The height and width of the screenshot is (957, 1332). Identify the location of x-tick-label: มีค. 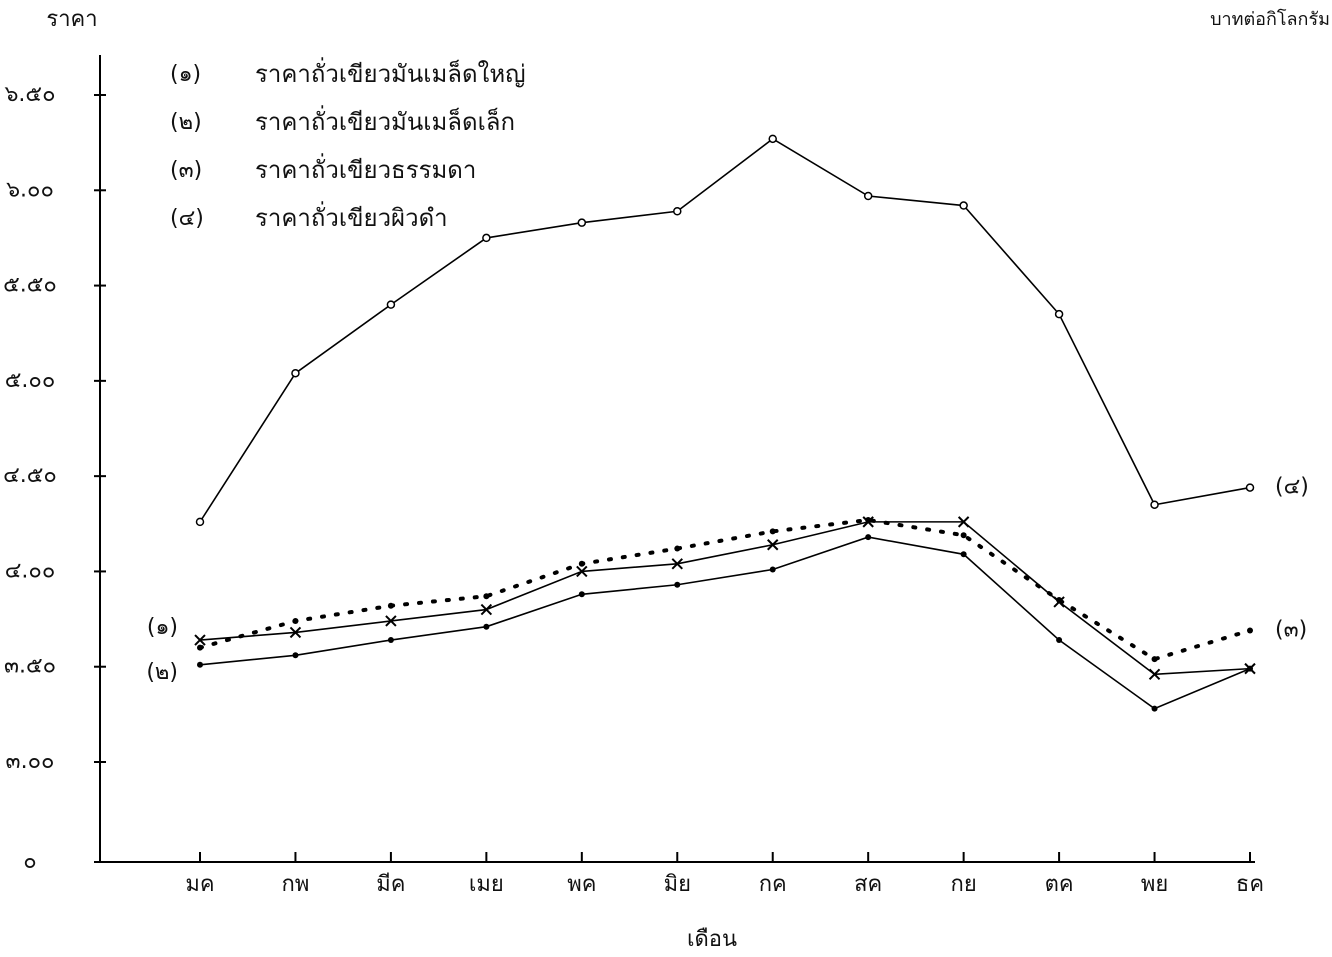
(390, 884).